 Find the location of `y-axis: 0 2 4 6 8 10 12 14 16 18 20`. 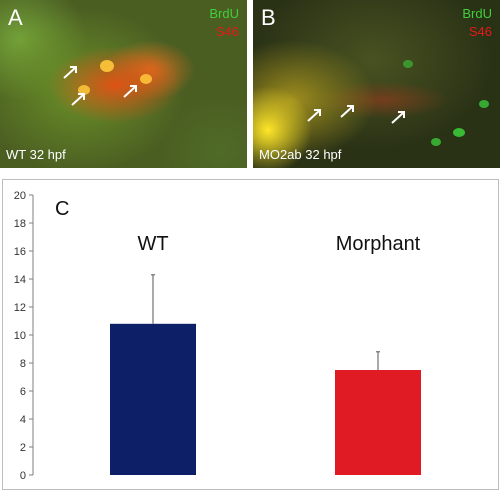

y-axis: 0 2 4 6 8 10 12 14 16 18 20 is located at coordinates (24, 336).